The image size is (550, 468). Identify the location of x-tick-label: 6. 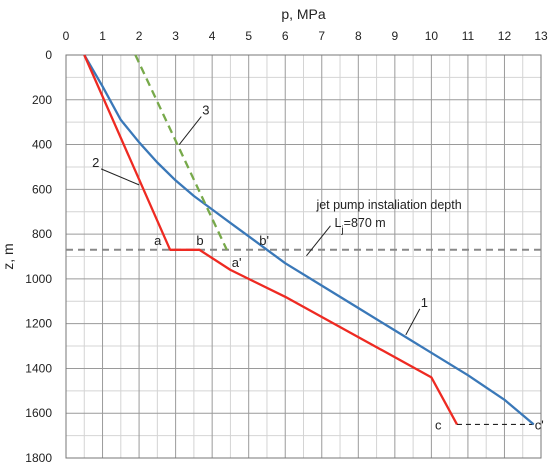
(285, 36).